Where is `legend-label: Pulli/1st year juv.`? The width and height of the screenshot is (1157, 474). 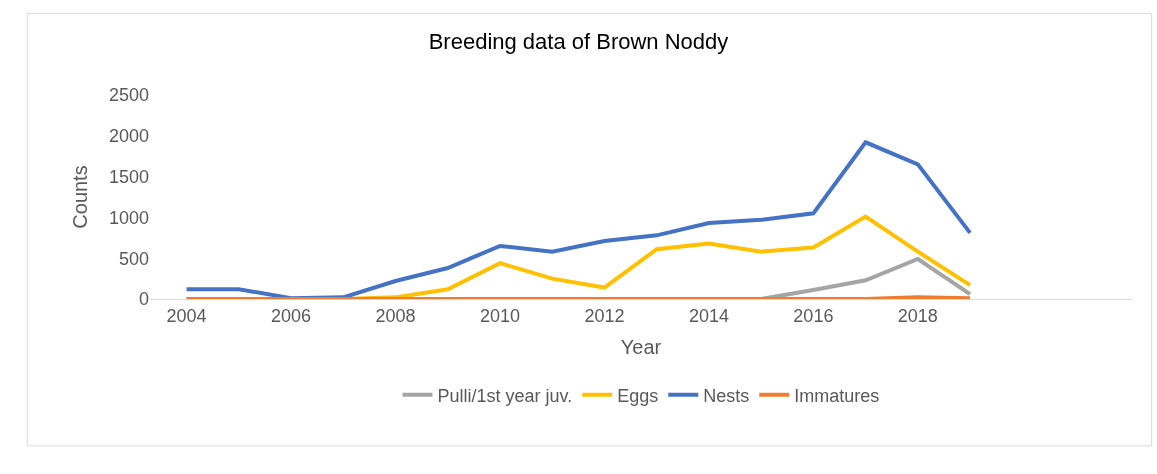
legend-label: Pulli/1st year juv. is located at coordinates (505, 395).